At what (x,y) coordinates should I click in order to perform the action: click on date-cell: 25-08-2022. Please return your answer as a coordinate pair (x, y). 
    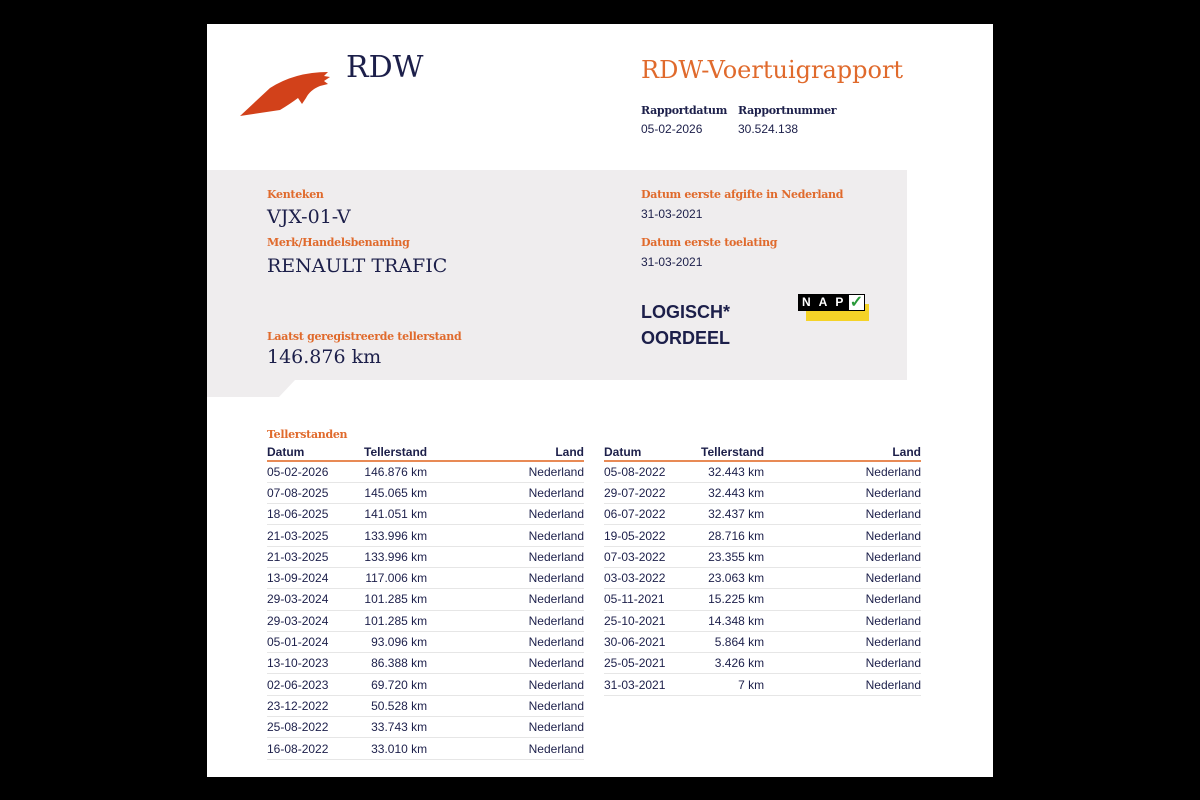
    Looking at the image, I should click on (315, 727).